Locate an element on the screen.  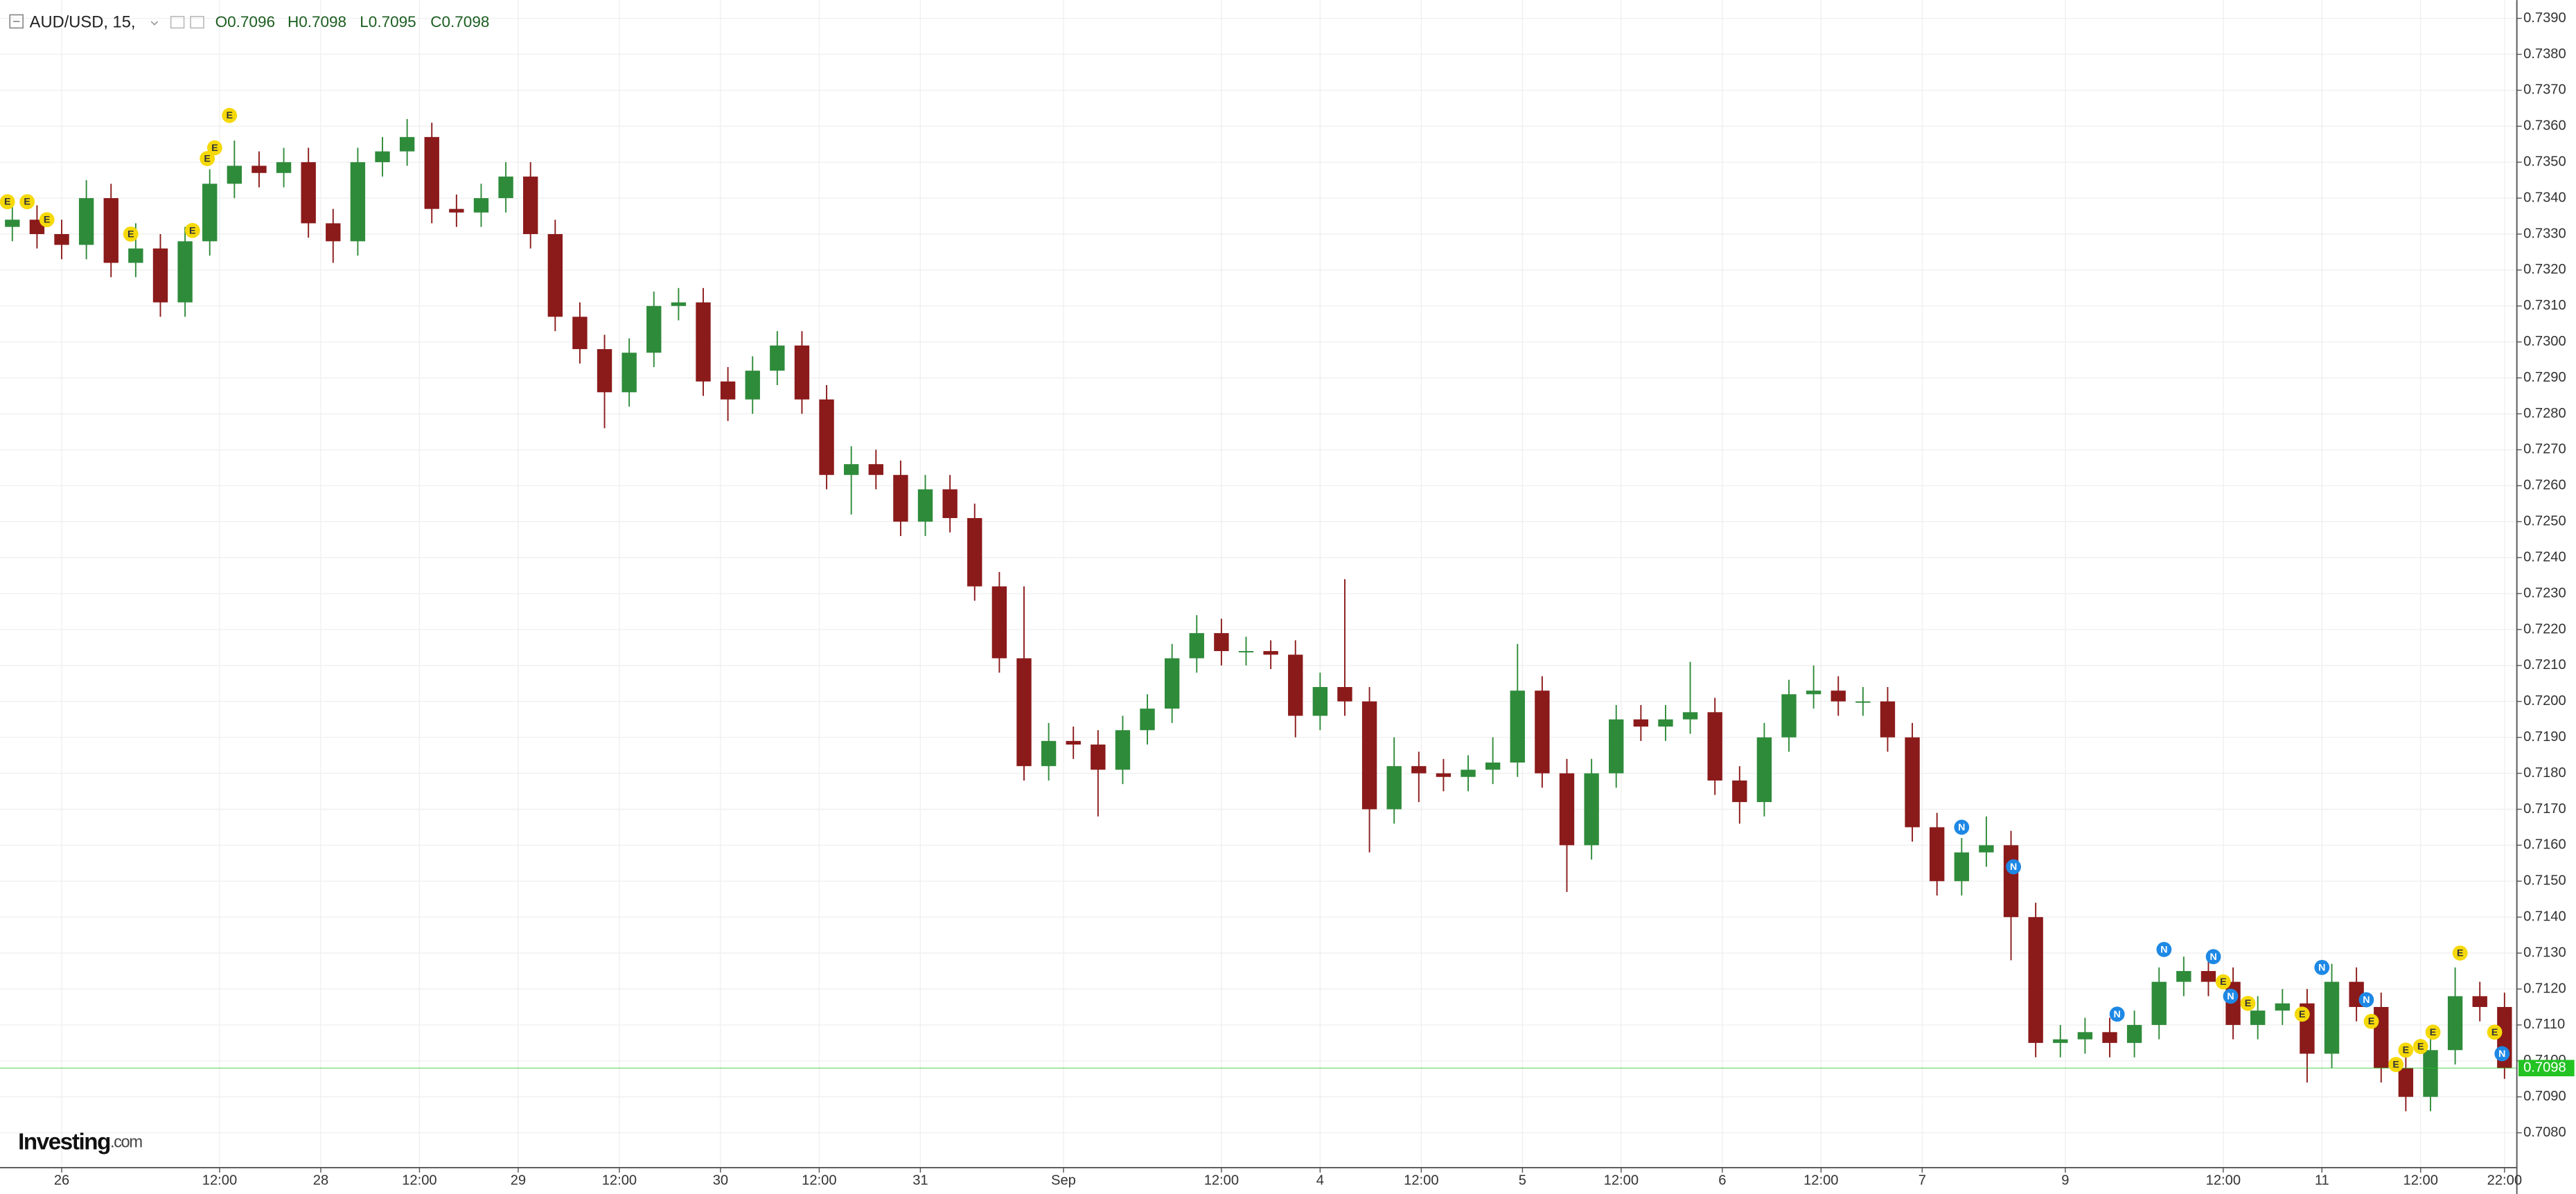
last-price-label: 0.7098 is located at coordinates (2544, 1068).